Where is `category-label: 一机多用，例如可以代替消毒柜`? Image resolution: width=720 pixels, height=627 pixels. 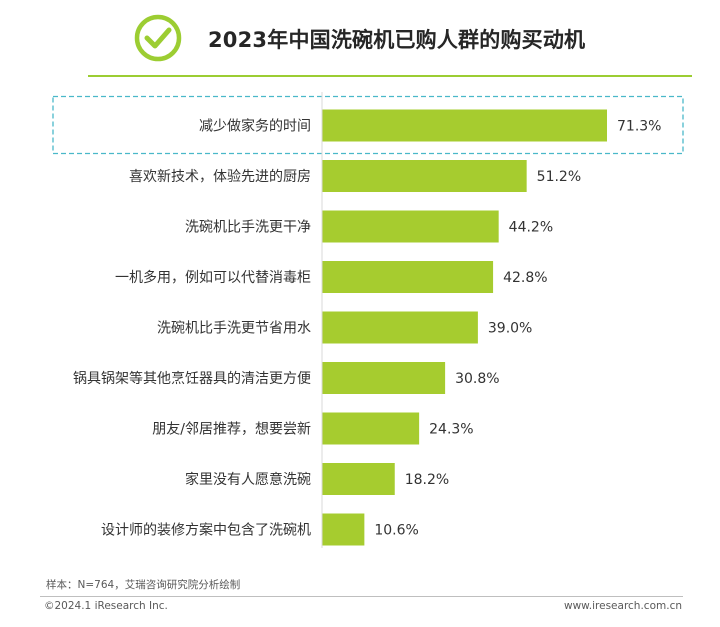
category-label: 一机多用，例如可以代替消毒柜 is located at coordinates (213, 277).